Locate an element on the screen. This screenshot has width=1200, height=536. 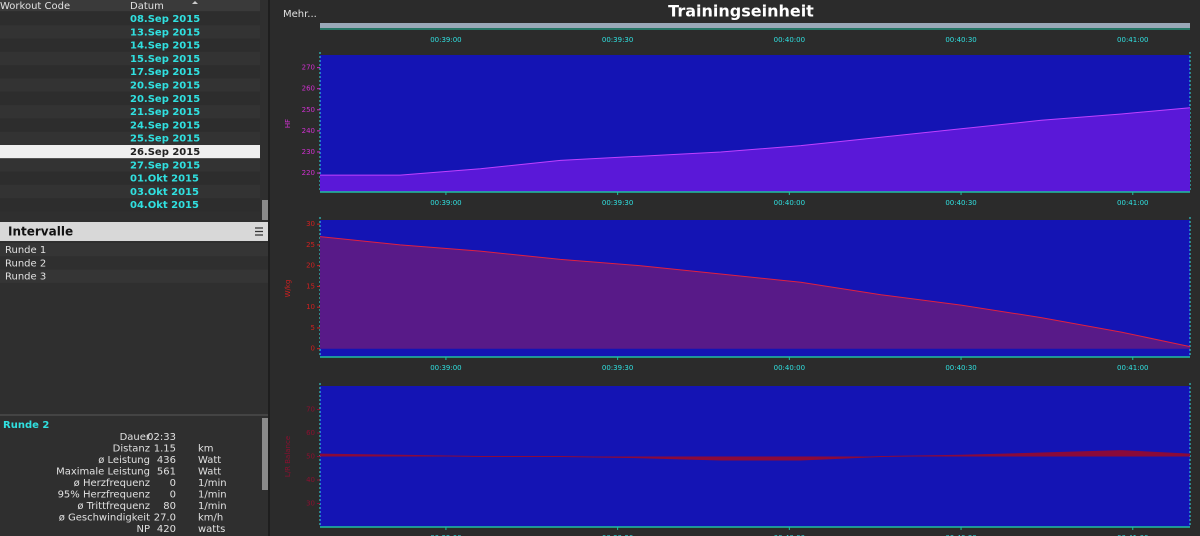
stat-label: Distanz is located at coordinates (131, 449).